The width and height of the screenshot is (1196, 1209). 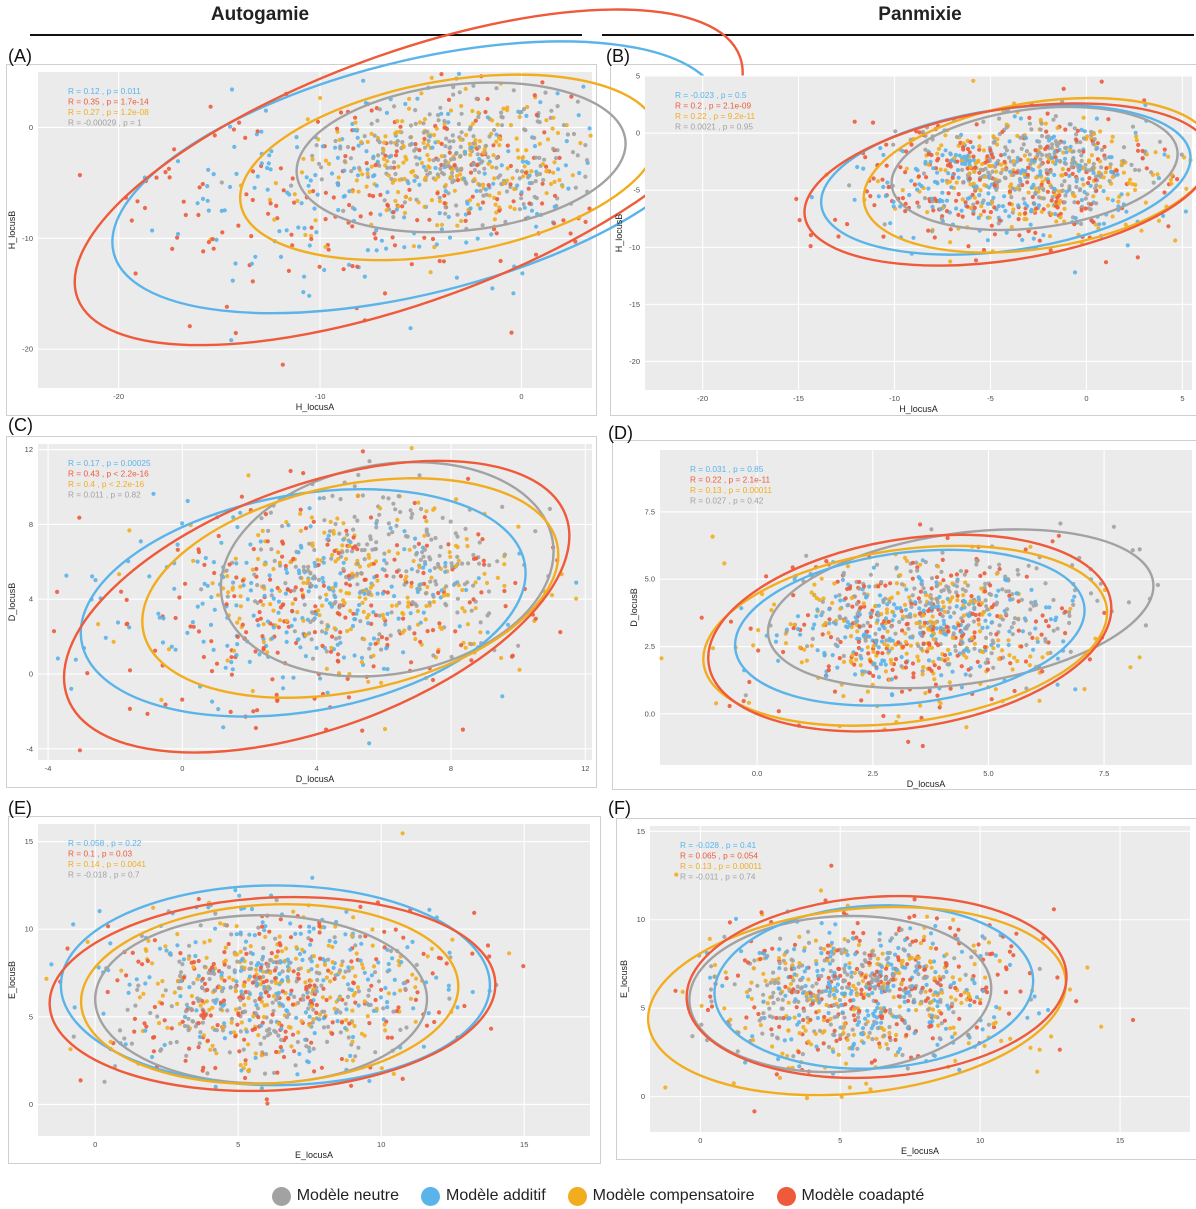 I want to click on x-tick-label: 0.0, so click(x=757, y=773).